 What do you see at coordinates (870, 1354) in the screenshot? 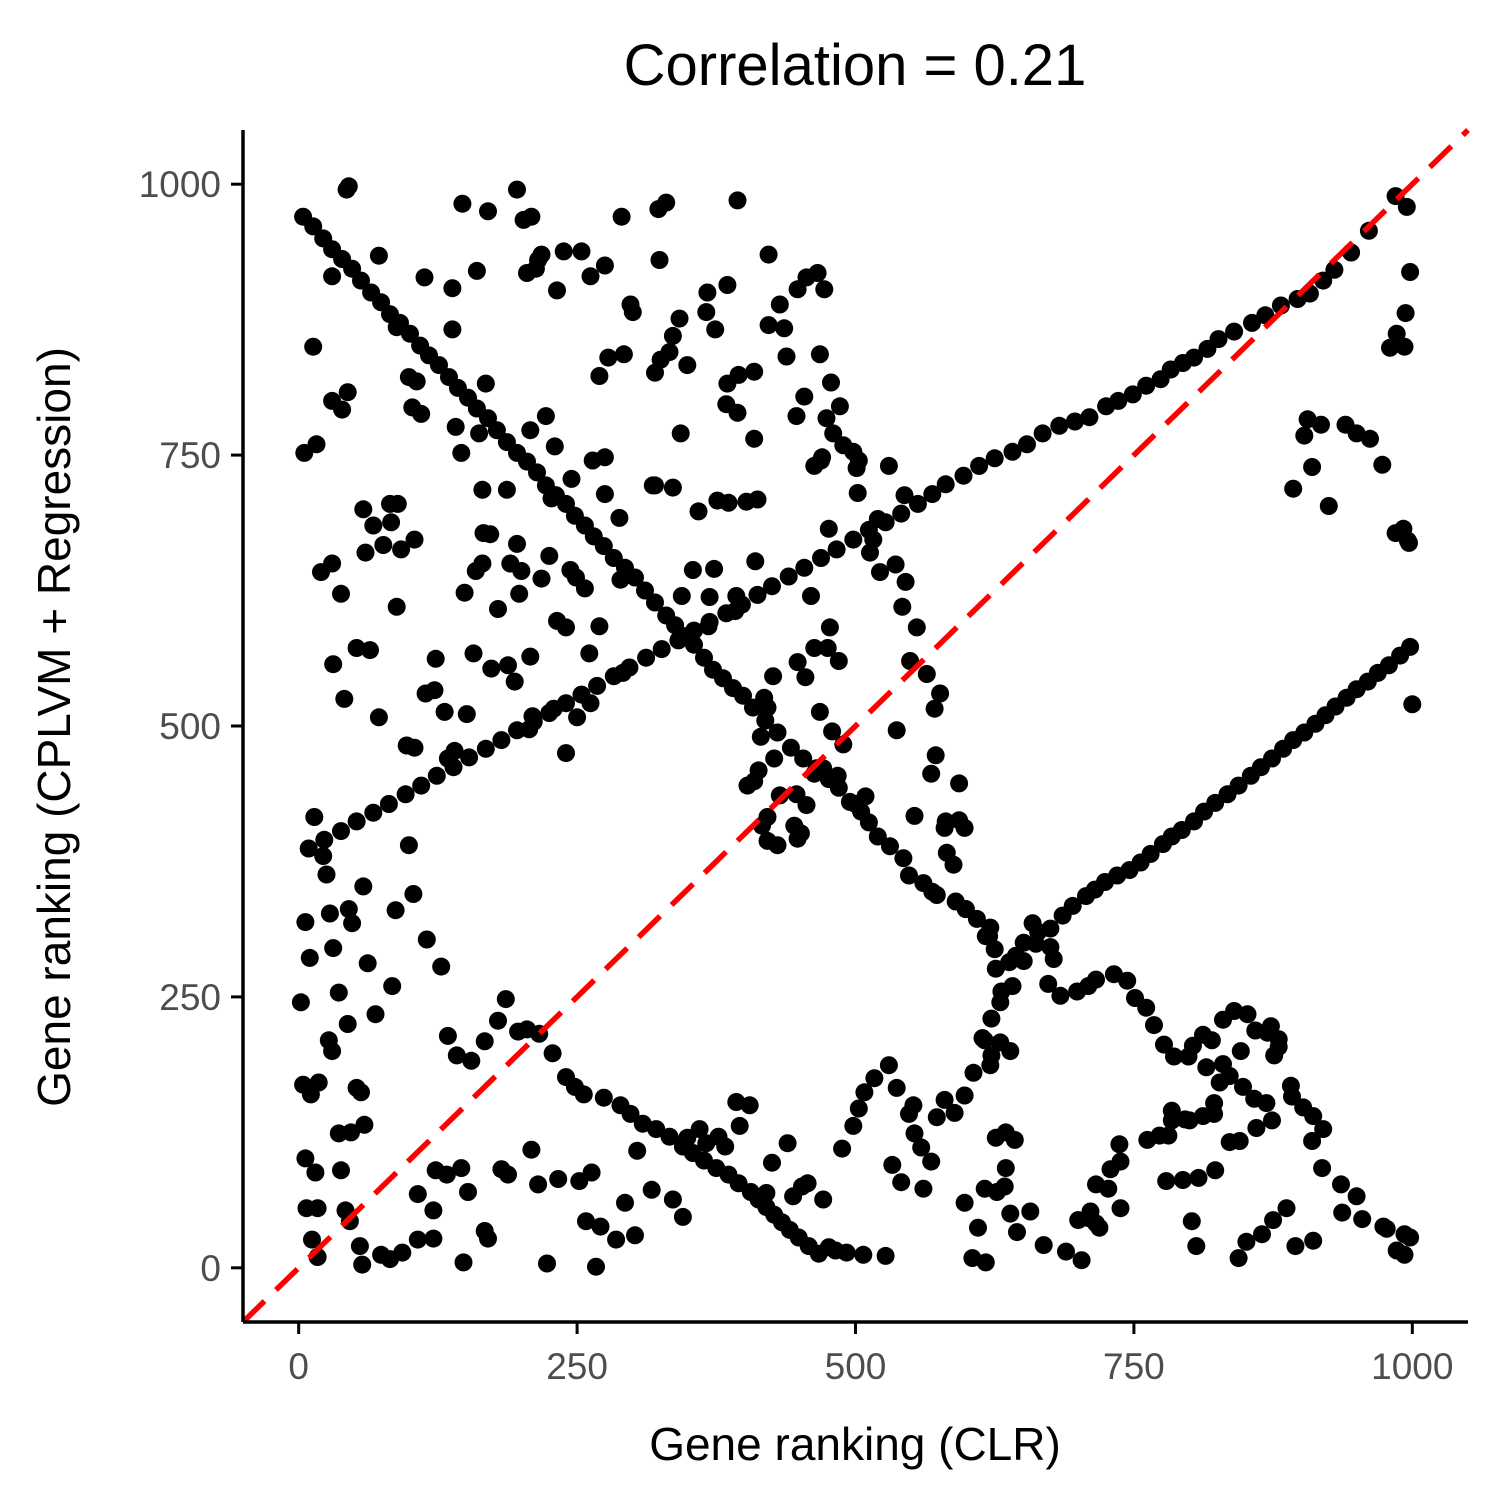
I see `x-axis-ticks: 0 250 500 750 1000` at bounding box center [870, 1354].